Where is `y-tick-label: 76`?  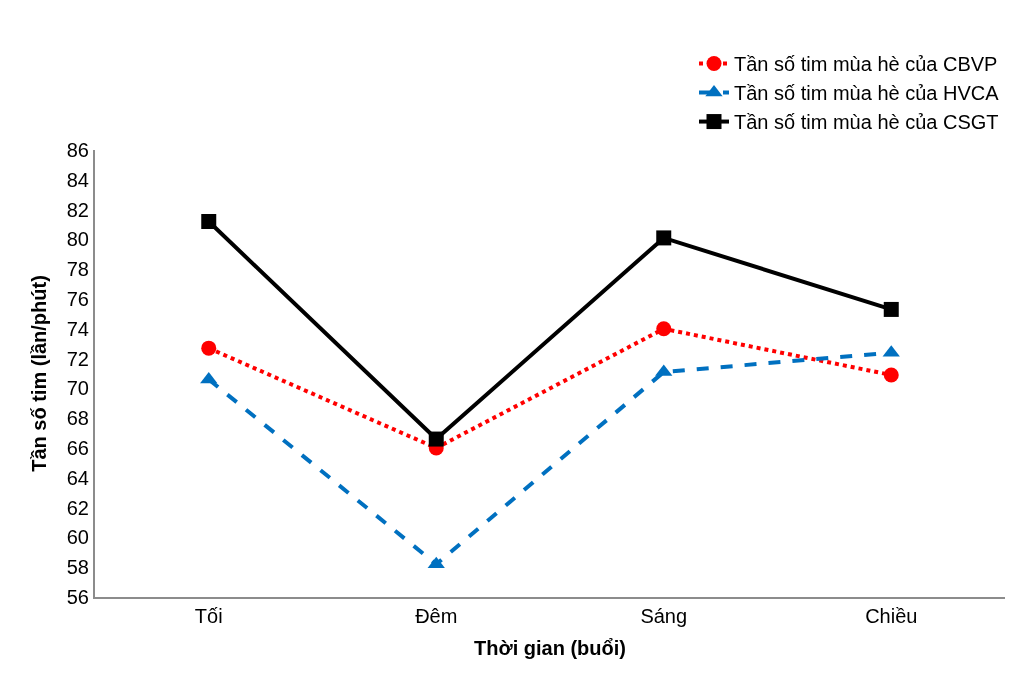
y-tick-label: 76 is located at coordinates (77, 299).